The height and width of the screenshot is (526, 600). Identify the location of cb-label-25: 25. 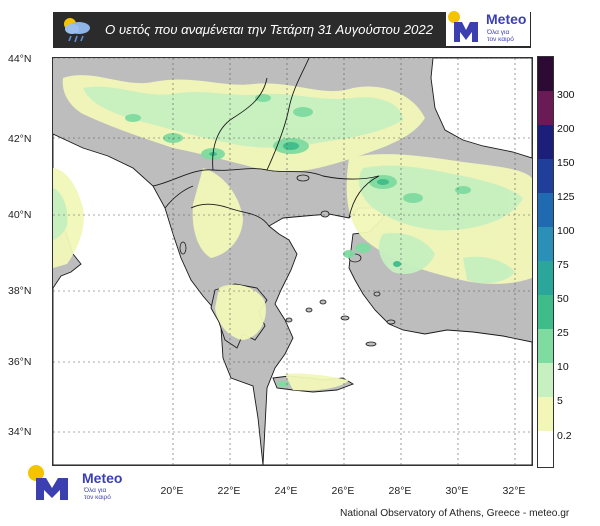
(563, 333).